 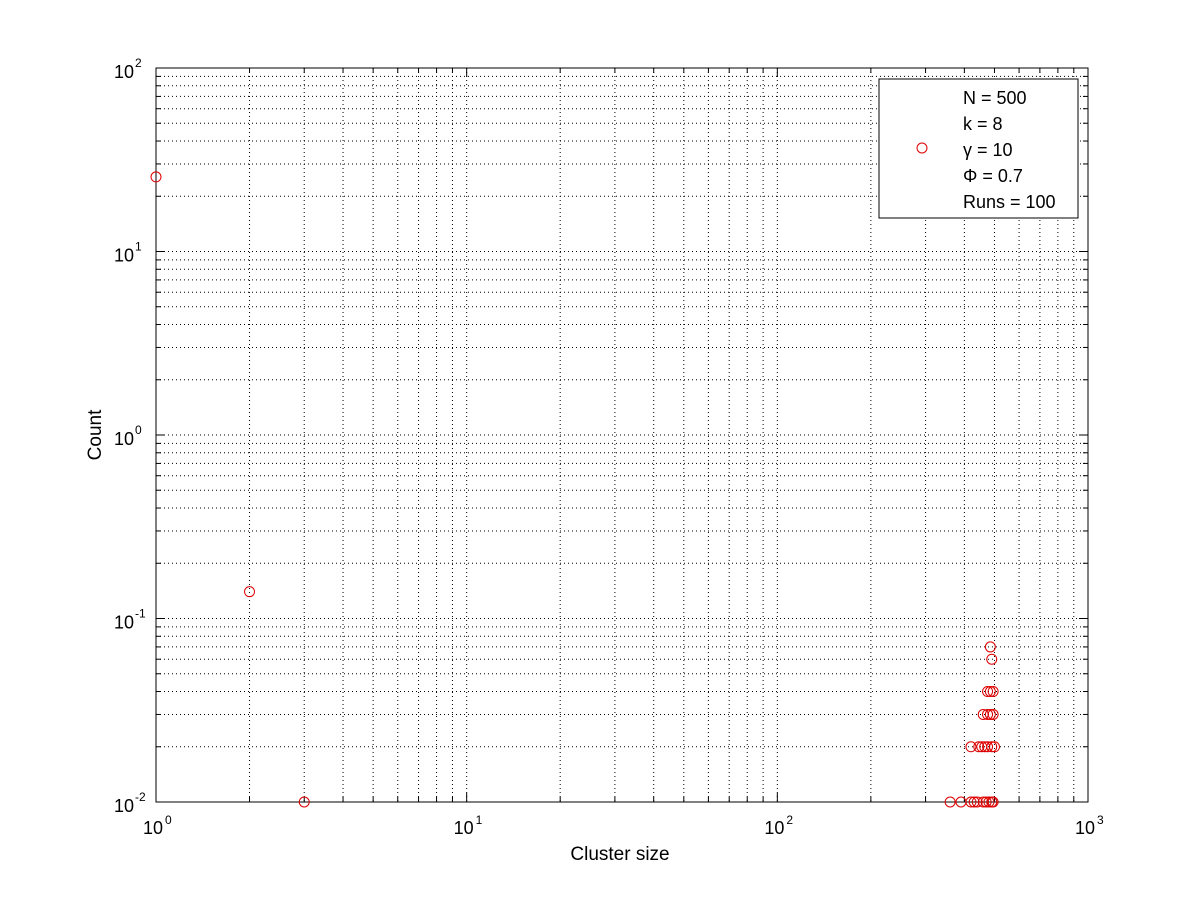 I want to click on legend-entry-n: N = 500, so click(x=995, y=98).